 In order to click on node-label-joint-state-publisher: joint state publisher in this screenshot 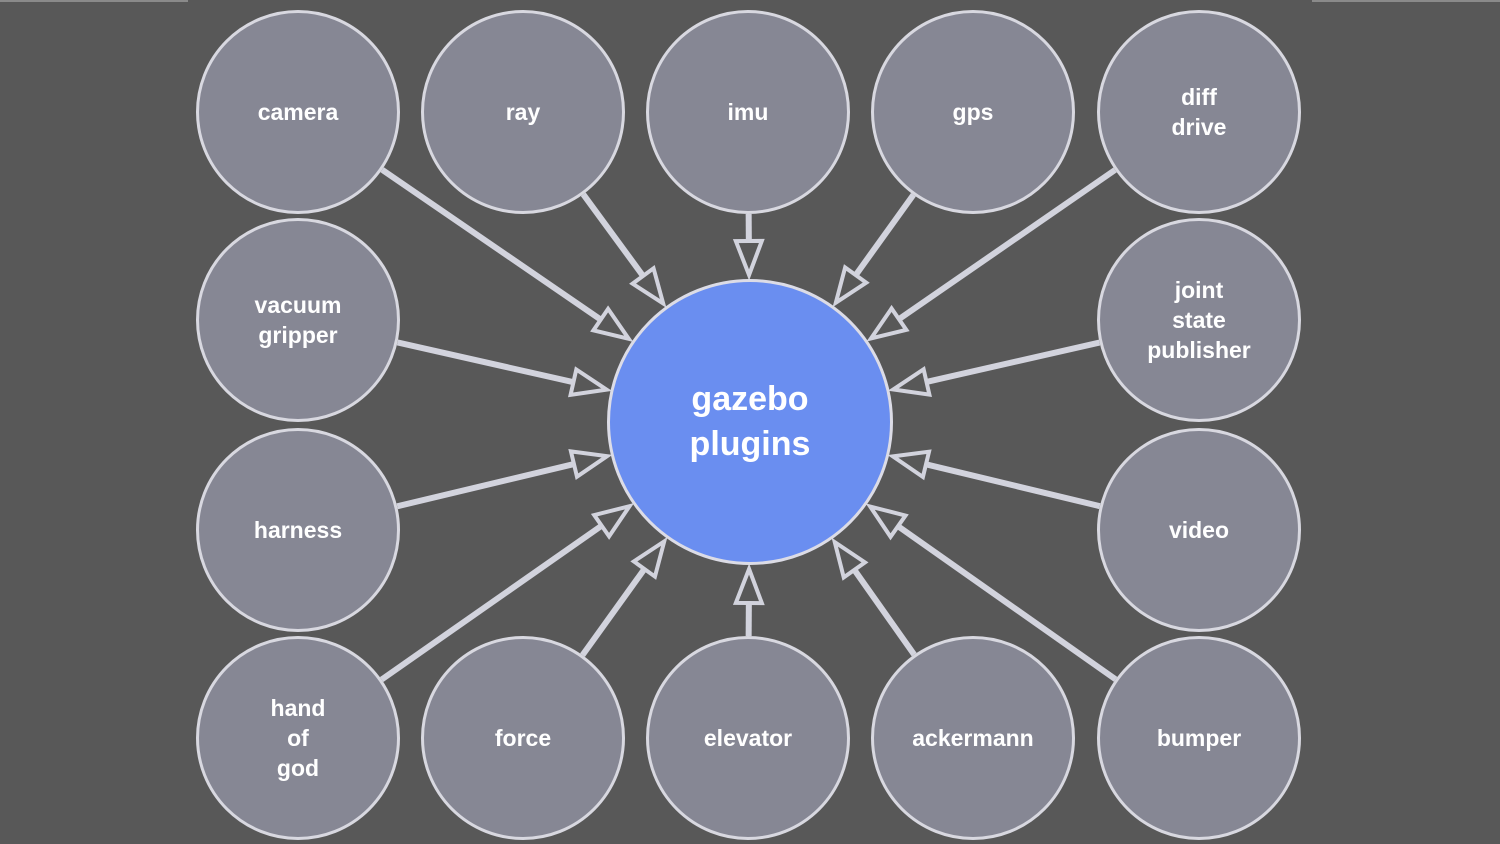, I will do `click(1199, 320)`.